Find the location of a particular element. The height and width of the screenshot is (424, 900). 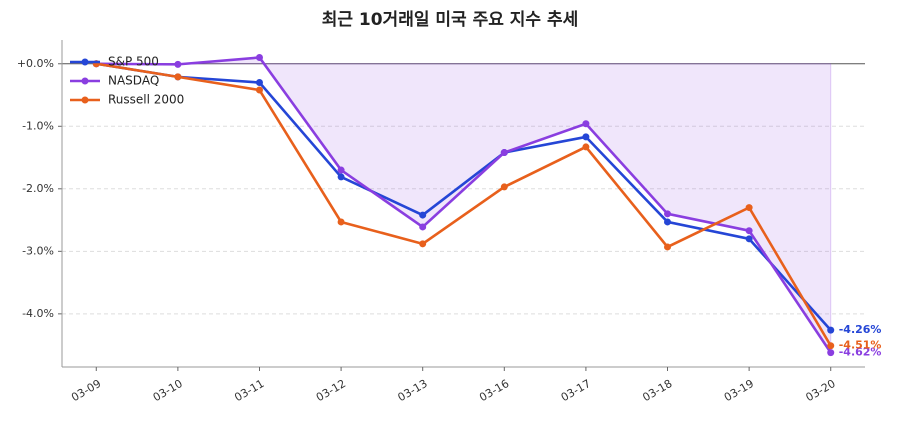

legend-label: S&P 500 is located at coordinates (133, 62).